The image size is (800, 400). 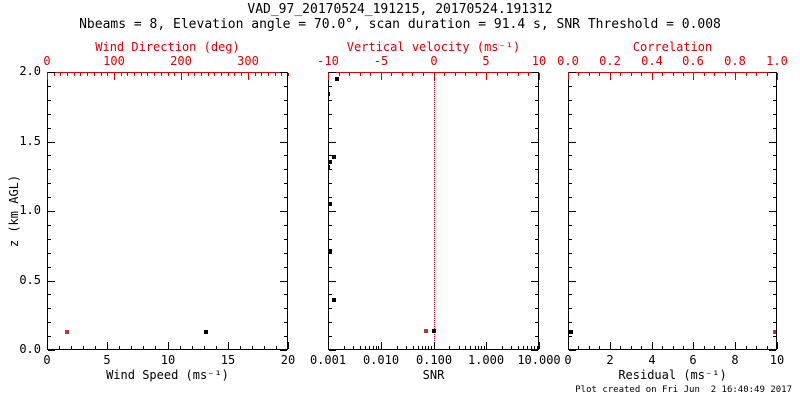 What do you see at coordinates (328, 360) in the screenshot?
I see `tick-label: 0.001` at bounding box center [328, 360].